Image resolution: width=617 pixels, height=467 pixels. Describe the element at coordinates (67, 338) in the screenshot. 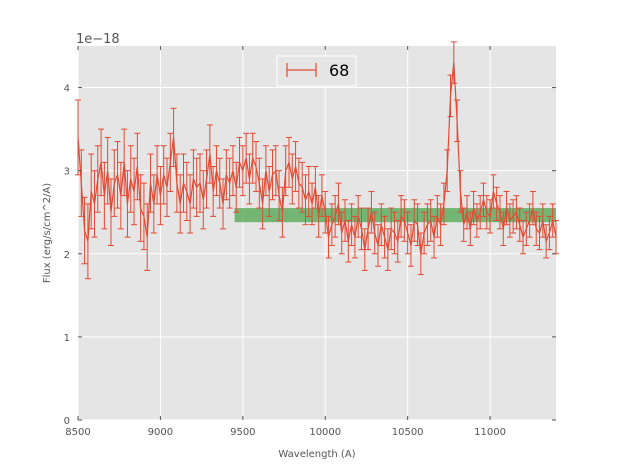

I see `y-tick-label: 1` at that location.